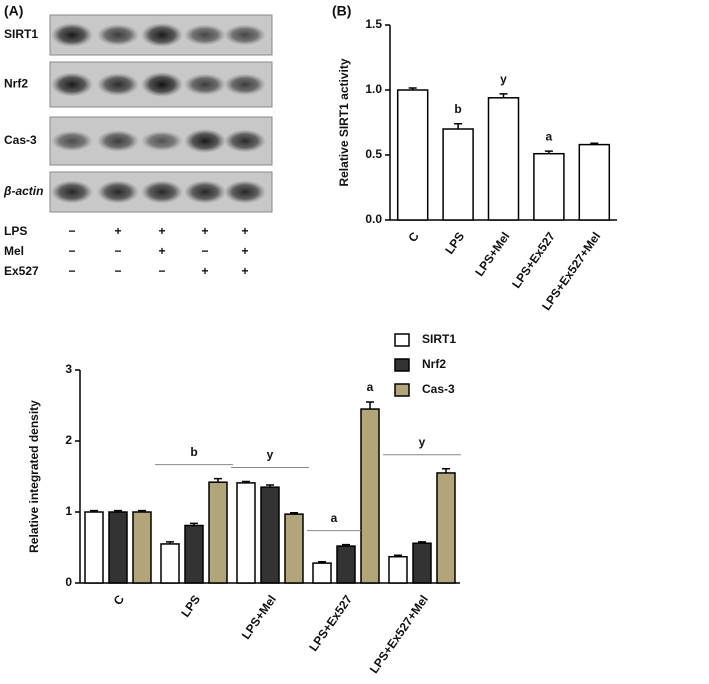 The width and height of the screenshot is (709, 684). What do you see at coordinates (68, 511) in the screenshot?
I see `y-tick-label: 1` at bounding box center [68, 511].